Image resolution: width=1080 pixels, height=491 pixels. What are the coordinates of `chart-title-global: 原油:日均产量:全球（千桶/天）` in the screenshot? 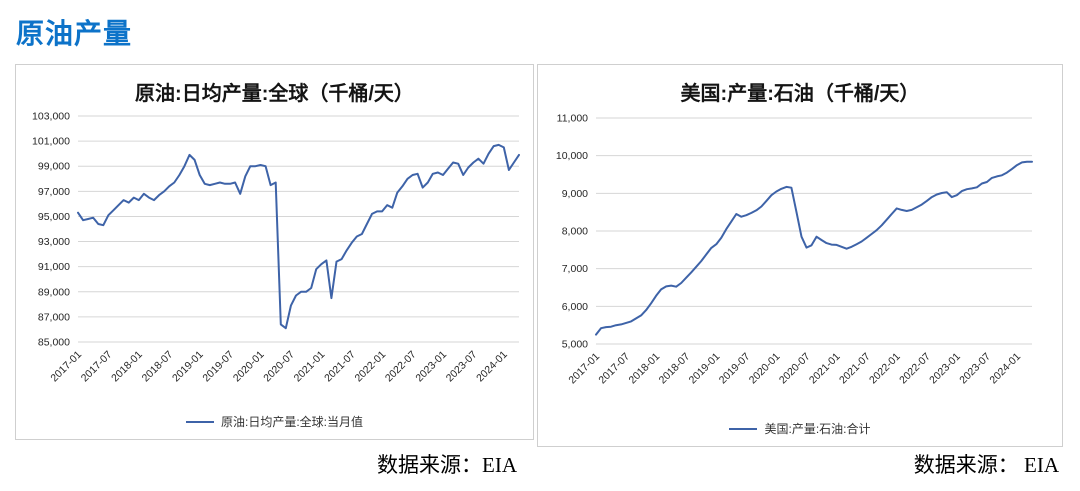 It's located at (274, 94).